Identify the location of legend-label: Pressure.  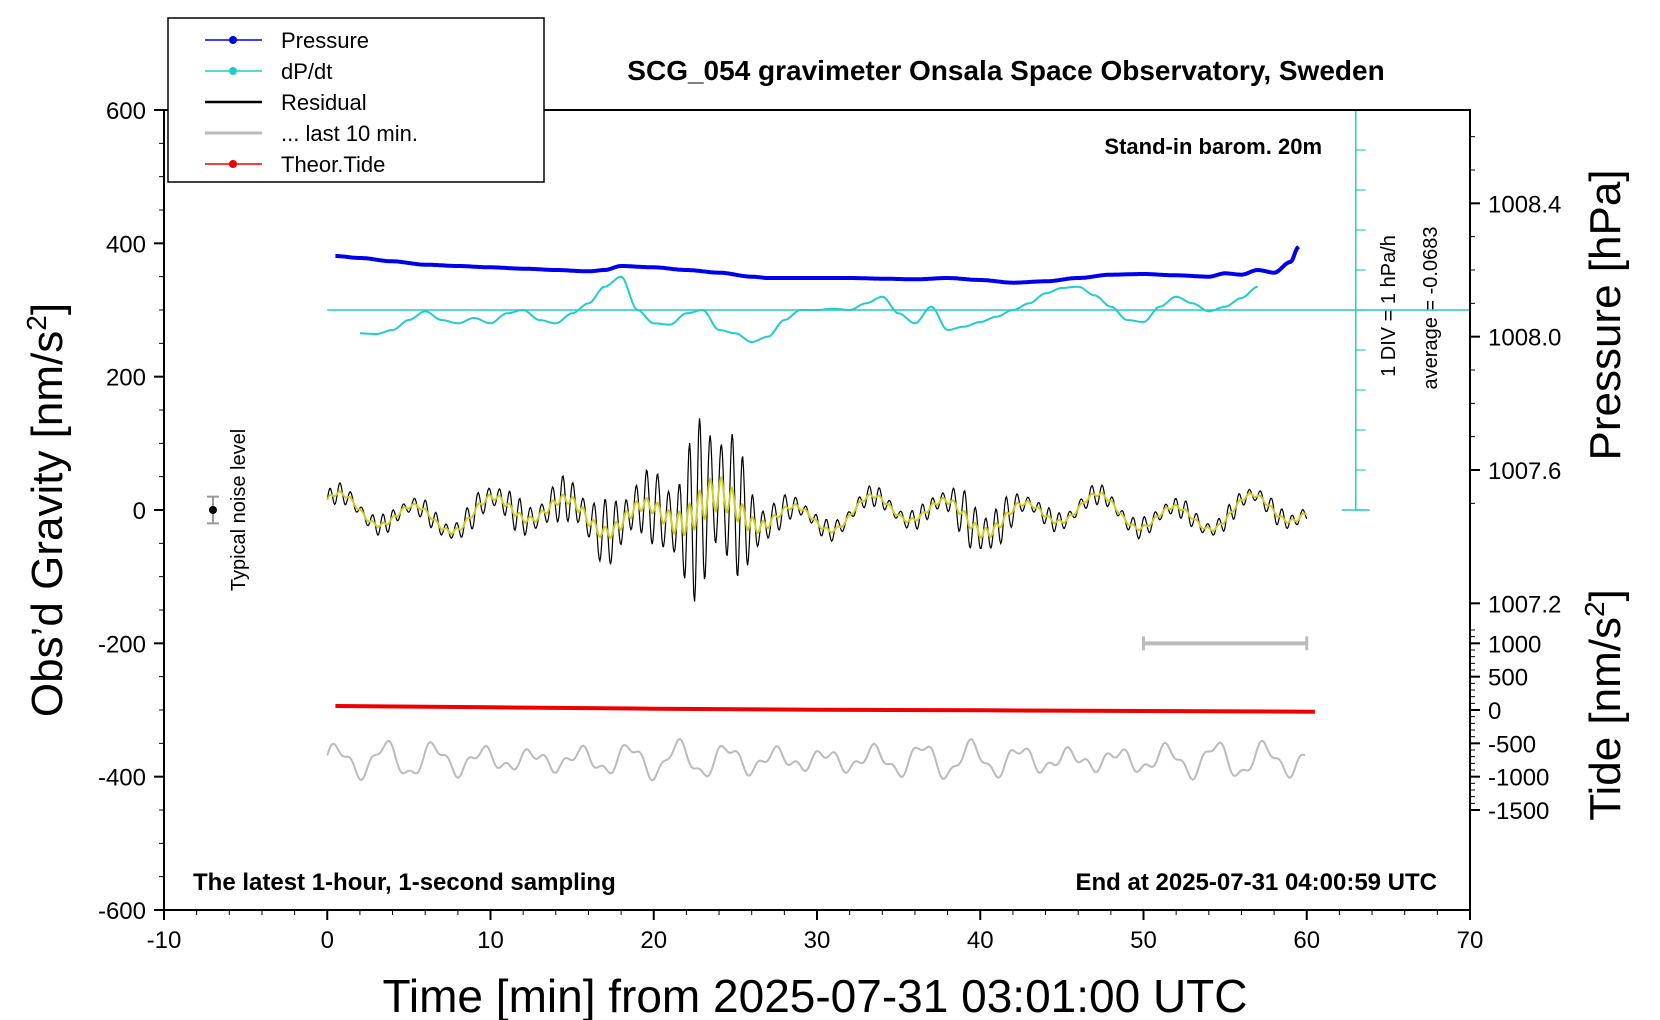
(325, 40).